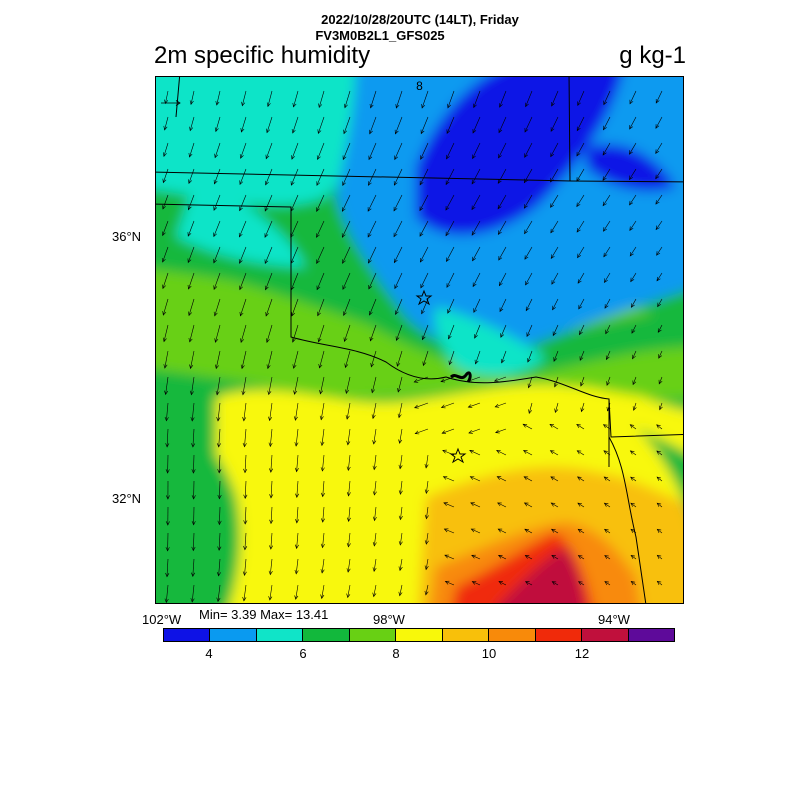 This screenshot has width=800, height=800. What do you see at coordinates (420, 19) in the screenshot?
I see `forecast-datetime: 2022/10/28/20UTC (14LT), Friday` at bounding box center [420, 19].